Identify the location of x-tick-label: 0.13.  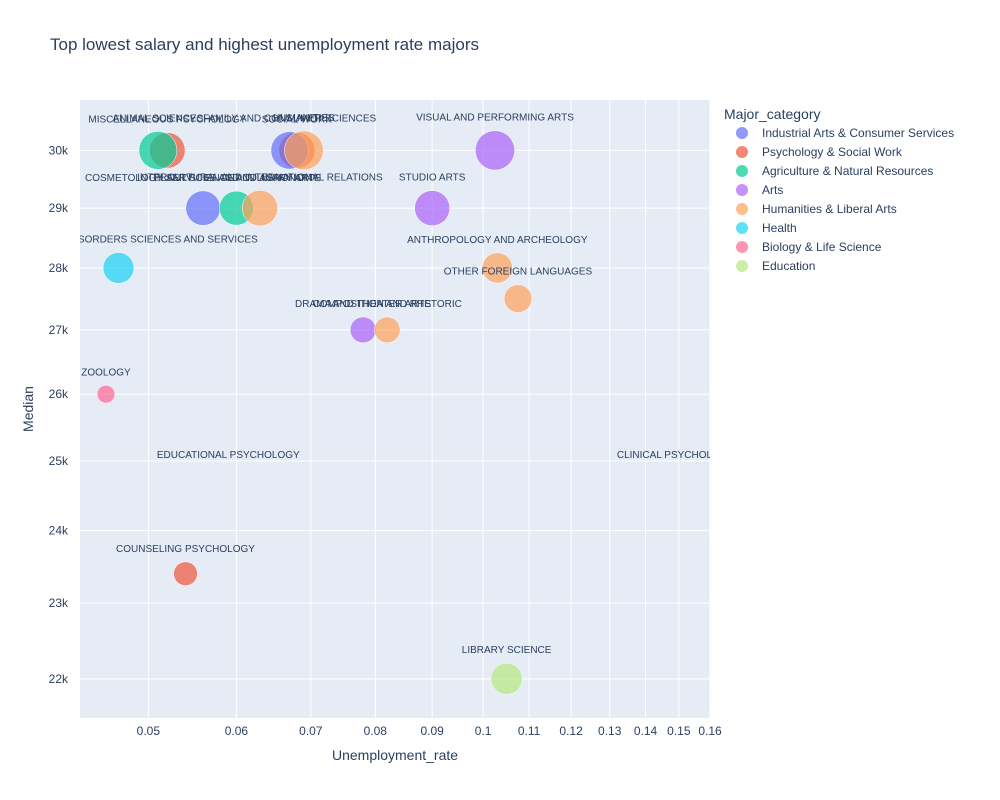
(610, 731).